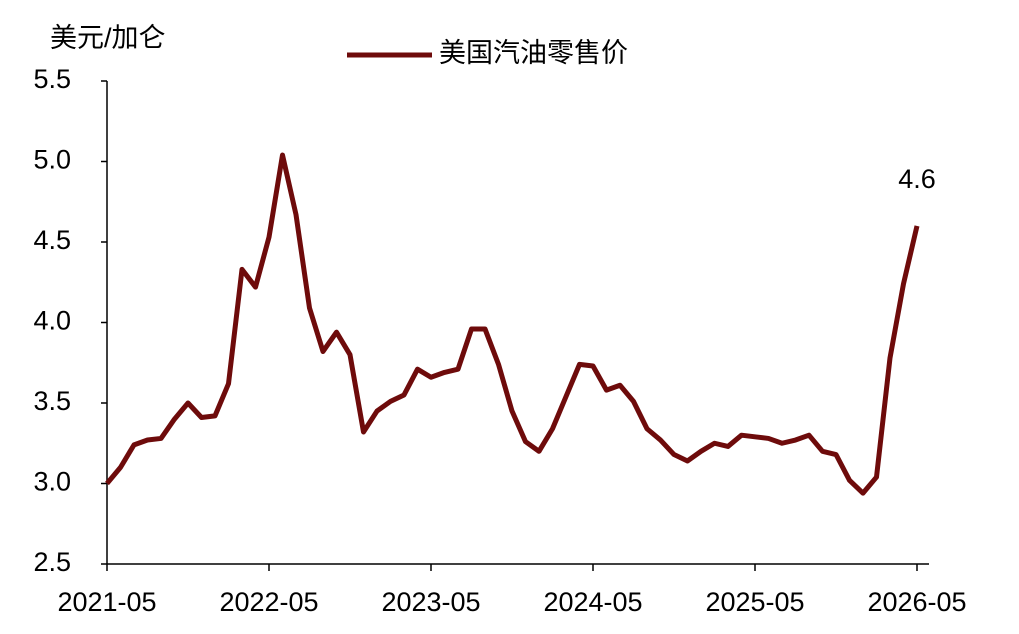 The image size is (1019, 634). Describe the element at coordinates (108, 38) in the screenshot. I see `y-axis-title: 美元/加仑` at that location.